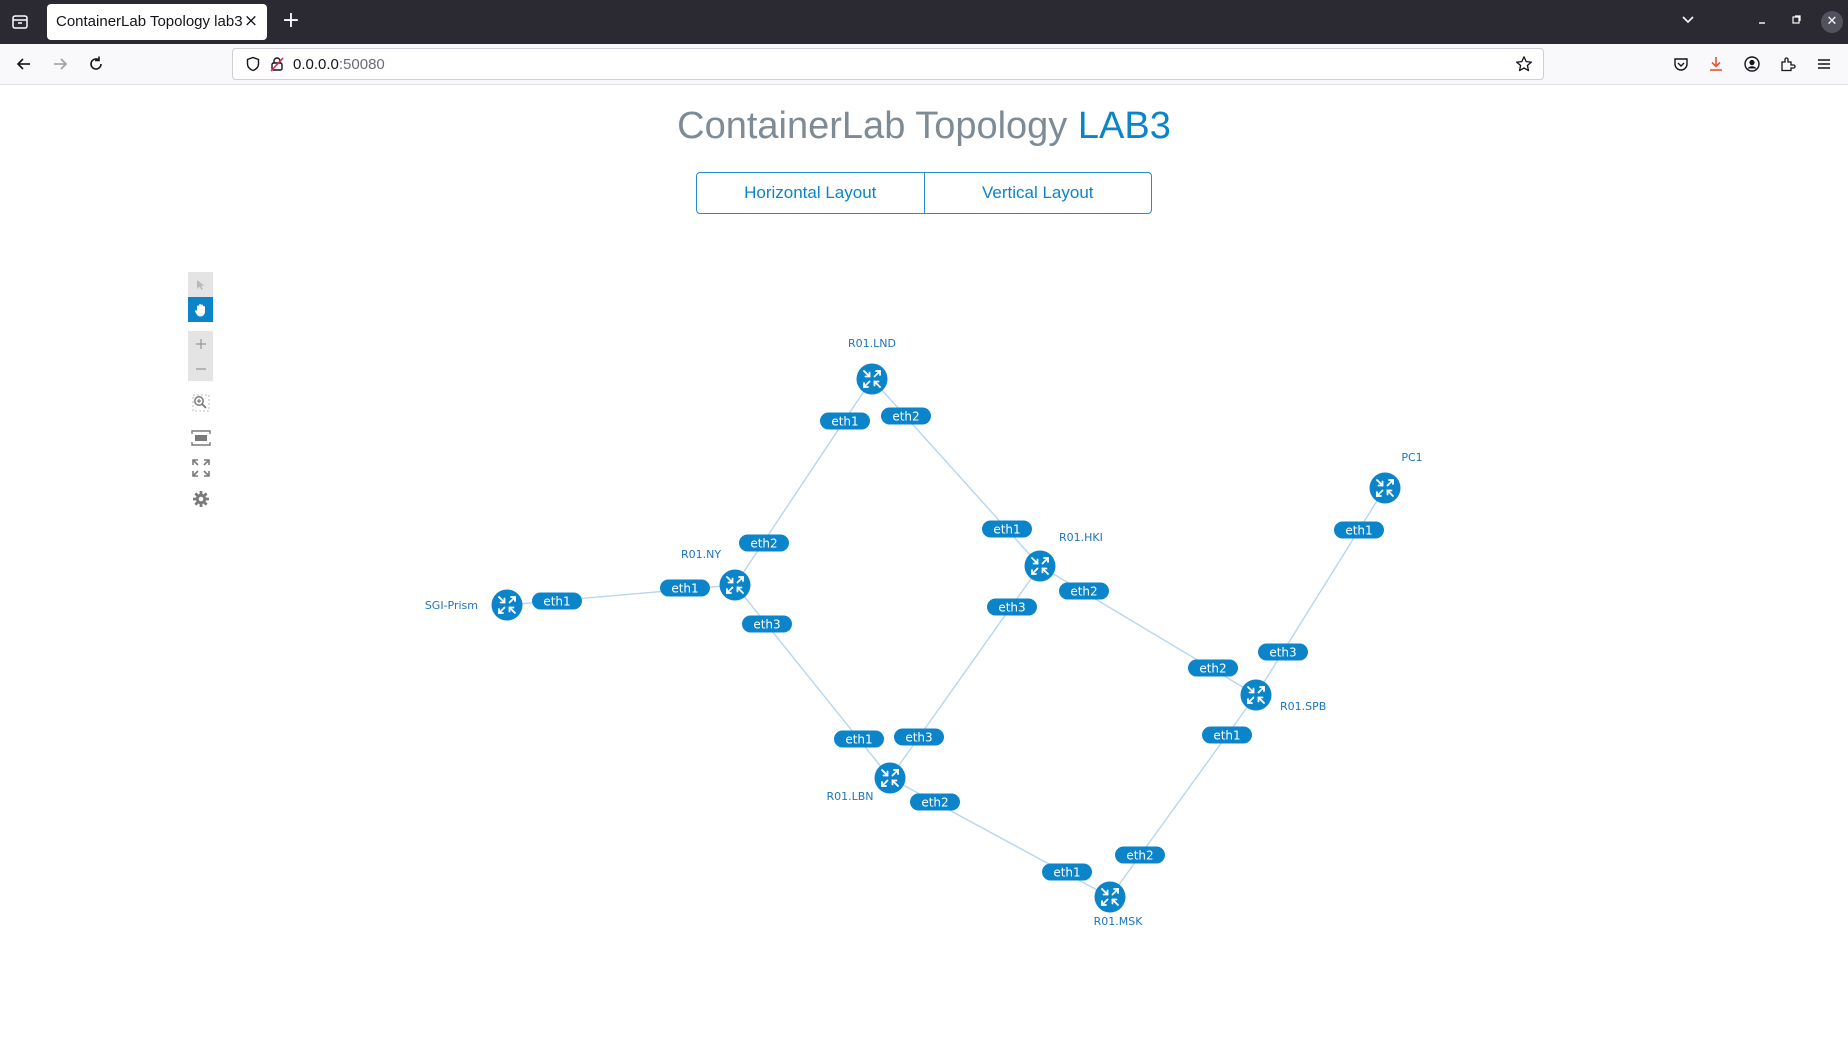 The image size is (1848, 1053). Describe the element at coordinates (1688, 22) in the screenshot. I see `list-all-tabs-icon` at that location.